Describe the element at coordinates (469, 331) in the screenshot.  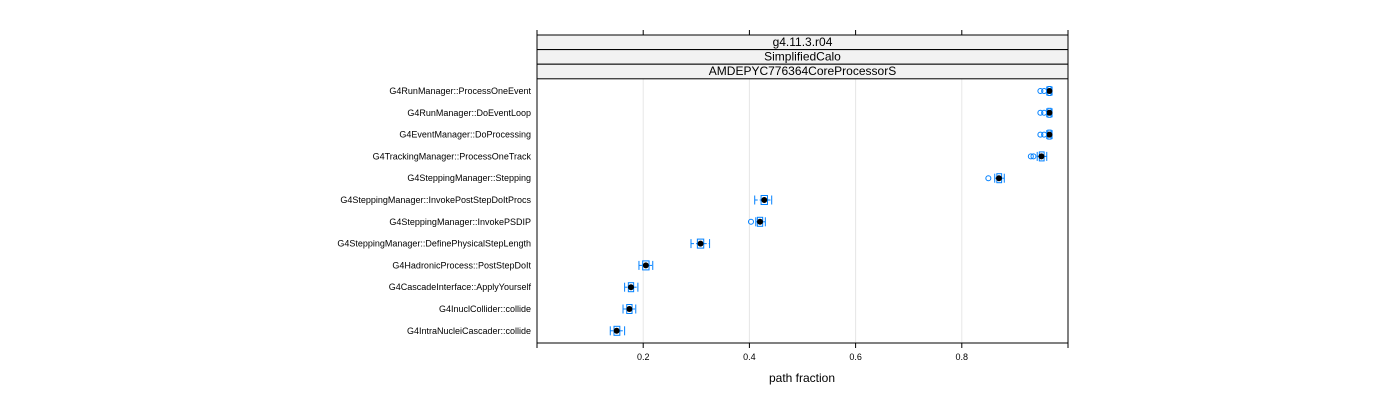
I see `category-label: G4IntraNucleiCascader::collide` at that location.